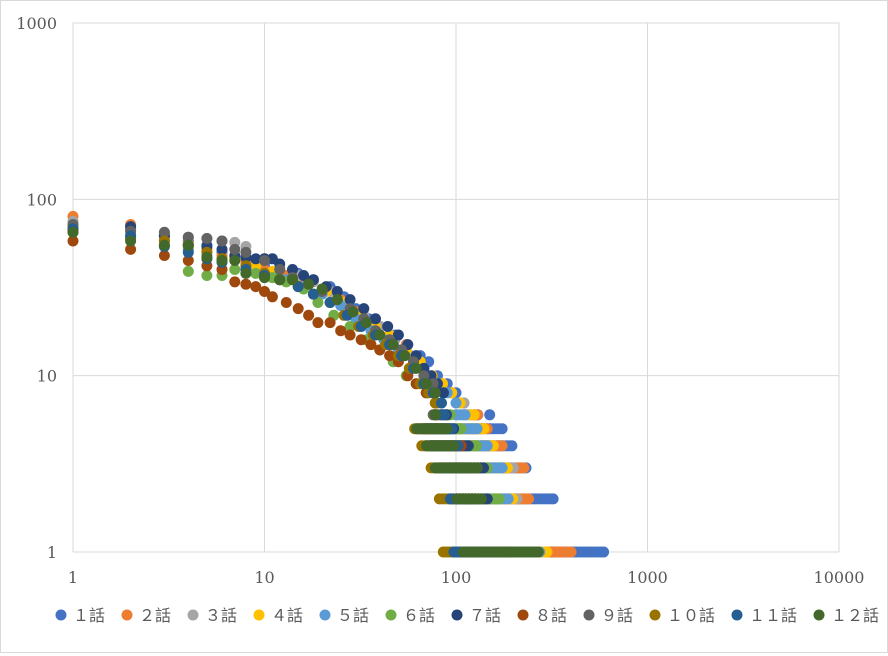  What do you see at coordinates (47, 376) in the screenshot?
I see `y-tick-label: 10` at bounding box center [47, 376].